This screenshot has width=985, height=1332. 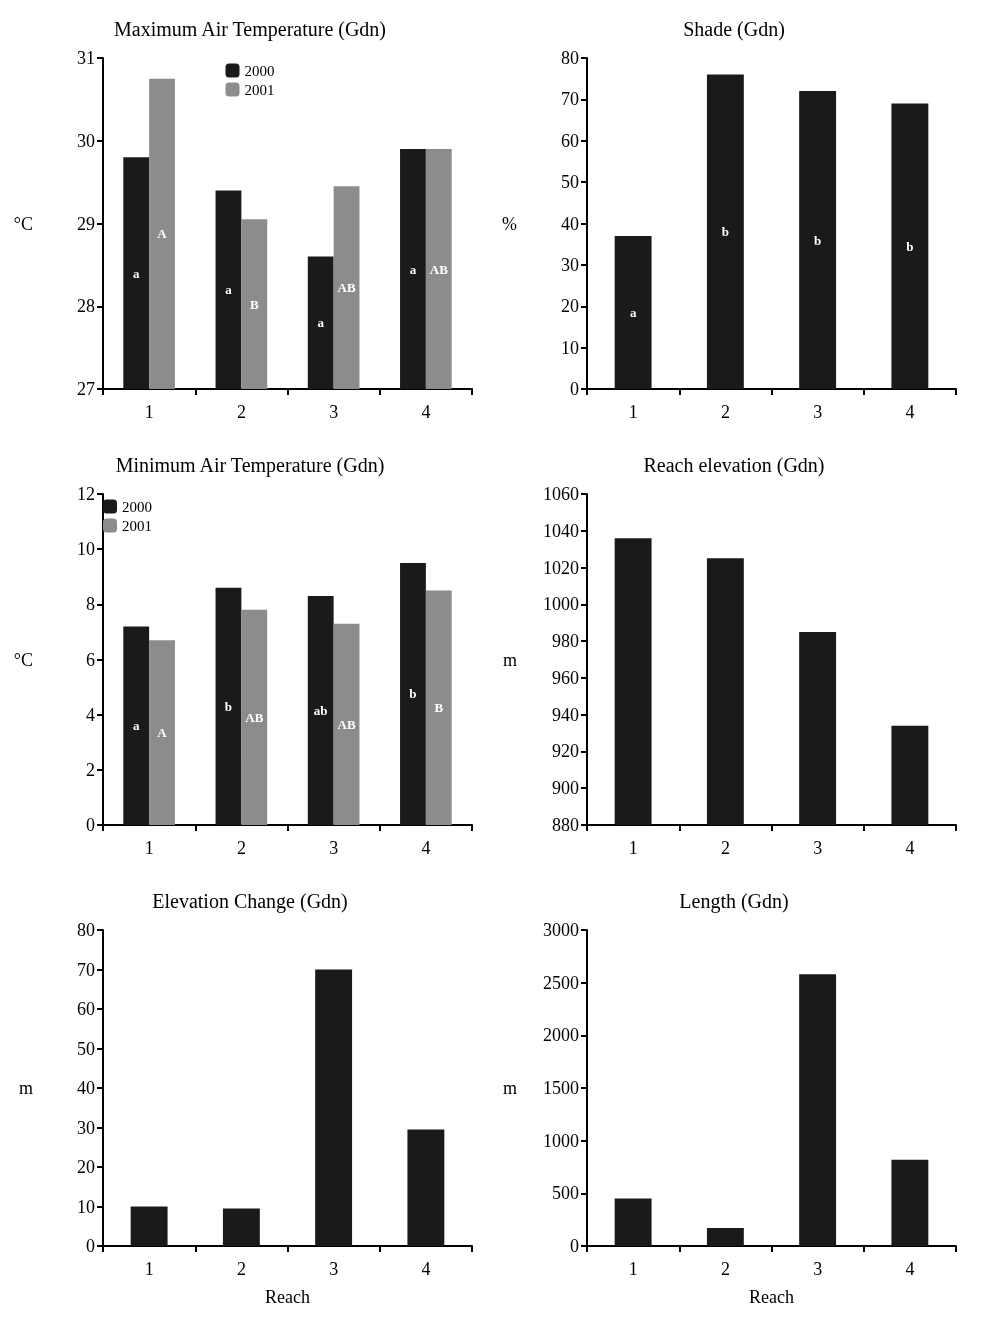 I want to click on y-tick-label: 900, so click(x=565, y=788).